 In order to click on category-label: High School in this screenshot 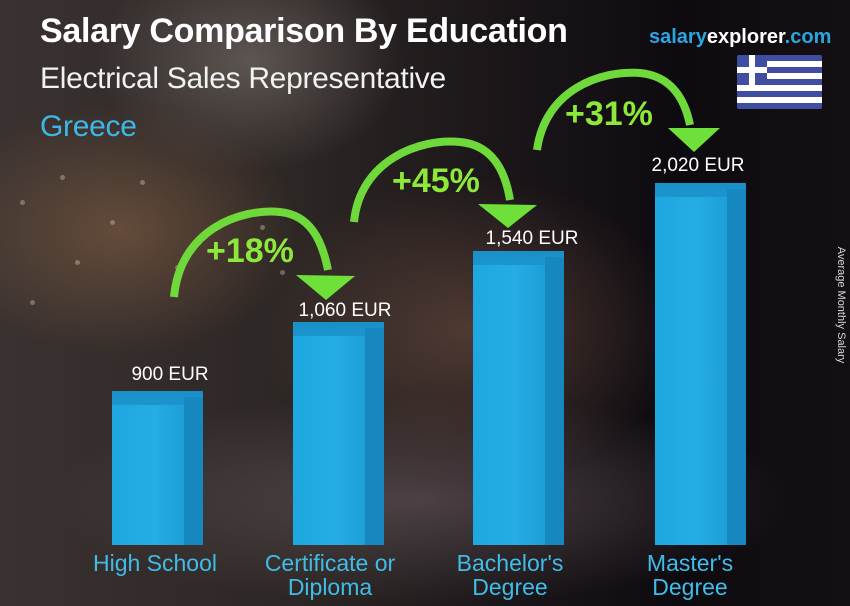, I will do `click(155, 563)`.